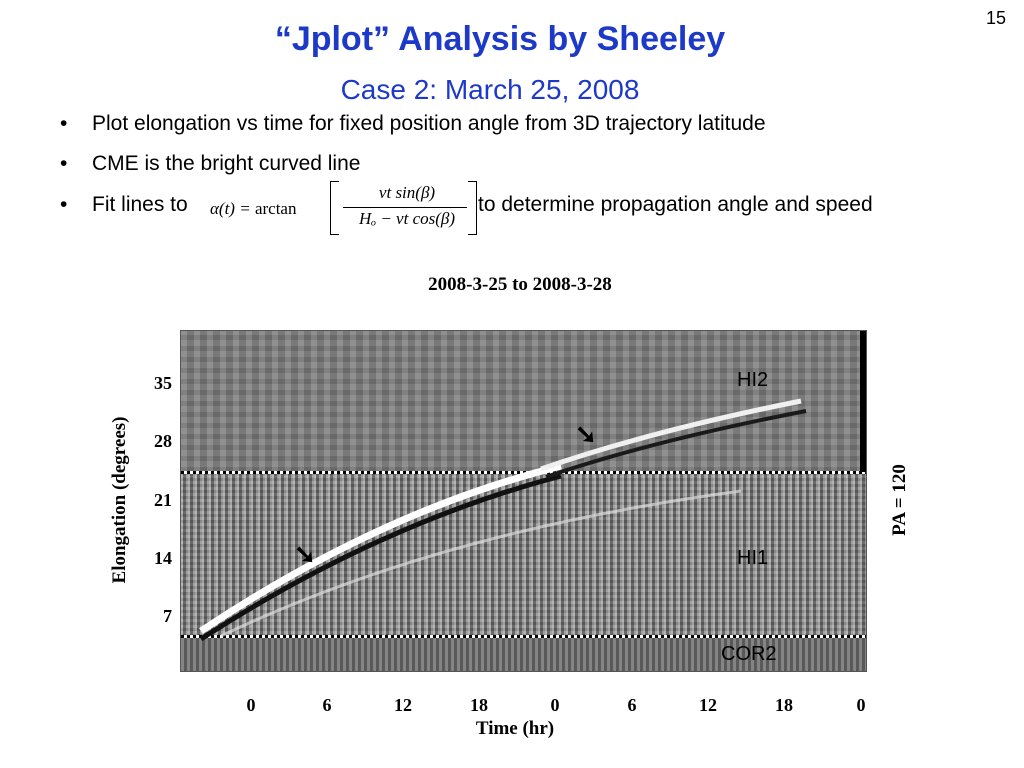 The width and height of the screenshot is (1024, 768). I want to click on cor2-panel, so click(523, 654).